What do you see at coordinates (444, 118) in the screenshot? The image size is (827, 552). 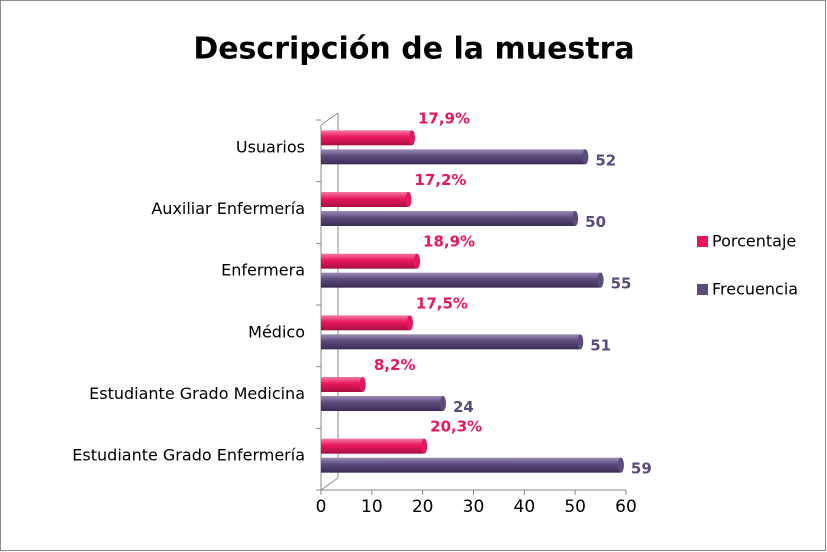 I see `data-label: 17,9%` at bounding box center [444, 118].